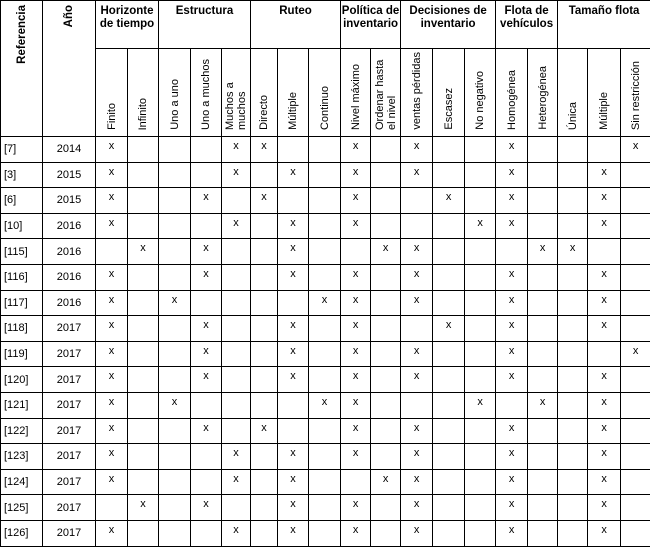  I want to click on subheader-cell: Única, so click(573, 93).